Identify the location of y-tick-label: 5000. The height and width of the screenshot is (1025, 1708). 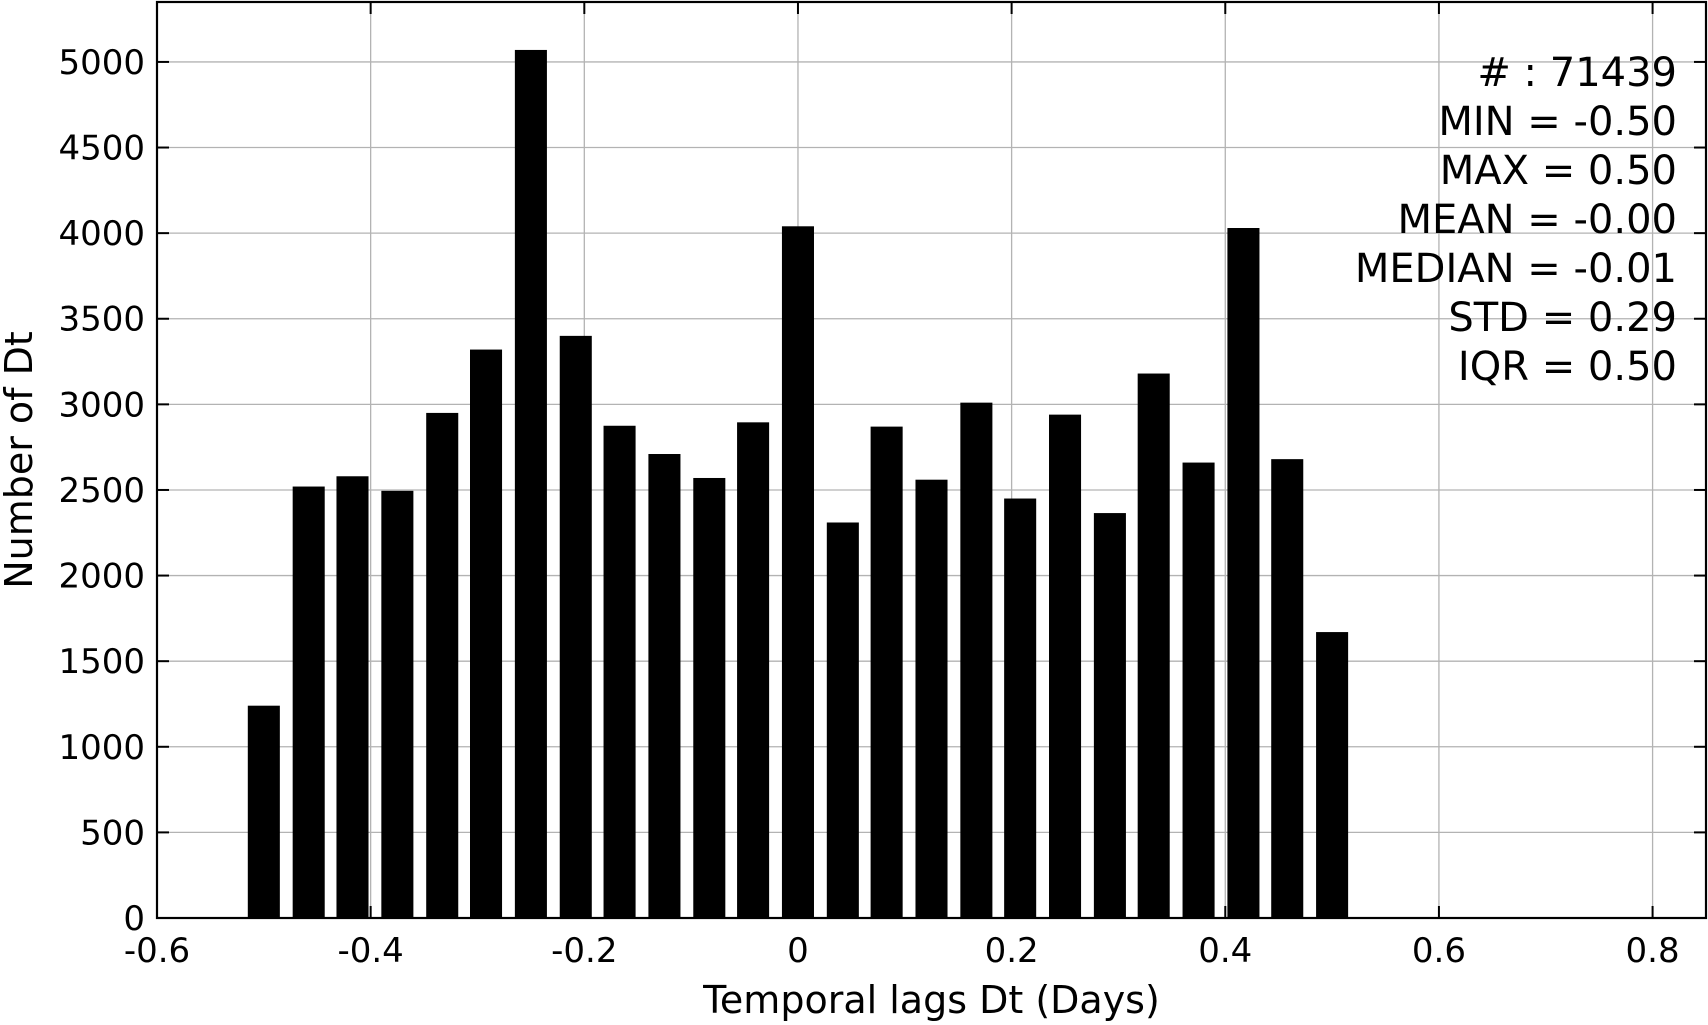
(101, 63).